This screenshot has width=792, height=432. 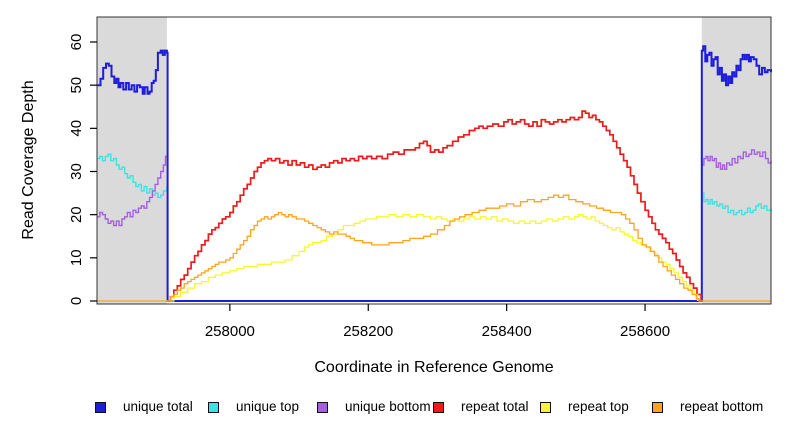 What do you see at coordinates (76, 171) in the screenshot?
I see `y-tick-label: 30` at bounding box center [76, 171].